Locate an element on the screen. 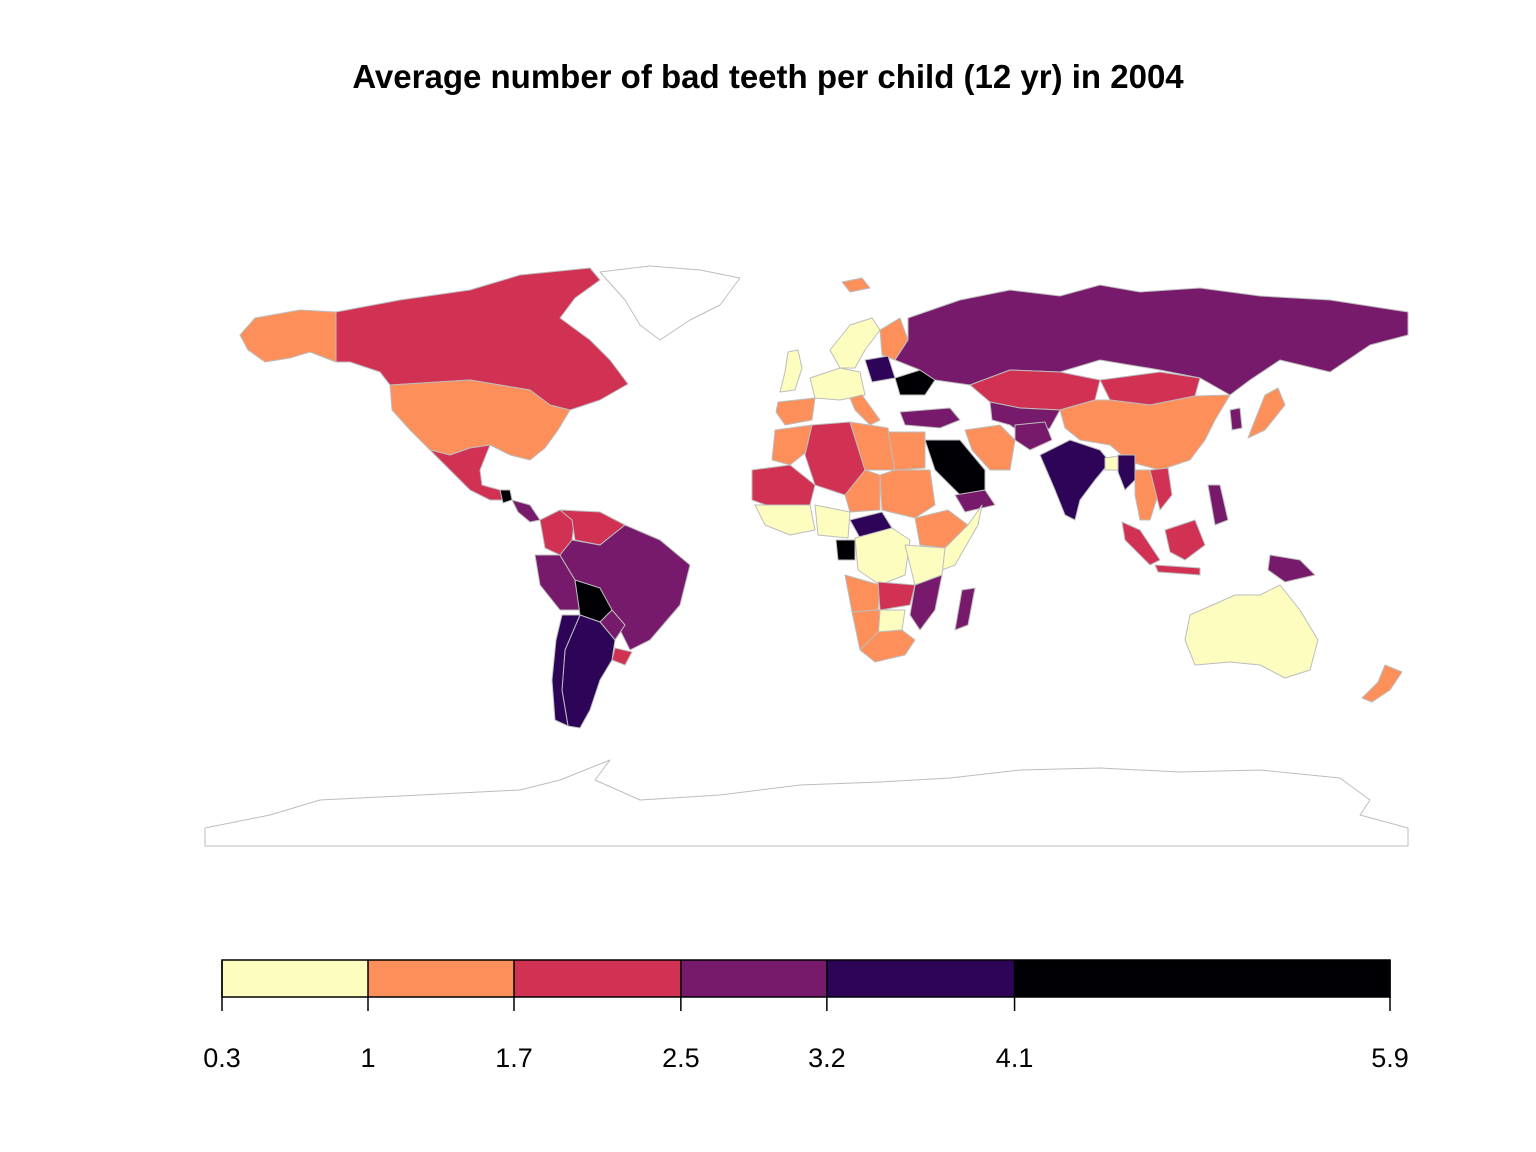 This screenshot has height=1152, width=1536. region-borneo is located at coordinates (1185, 540).